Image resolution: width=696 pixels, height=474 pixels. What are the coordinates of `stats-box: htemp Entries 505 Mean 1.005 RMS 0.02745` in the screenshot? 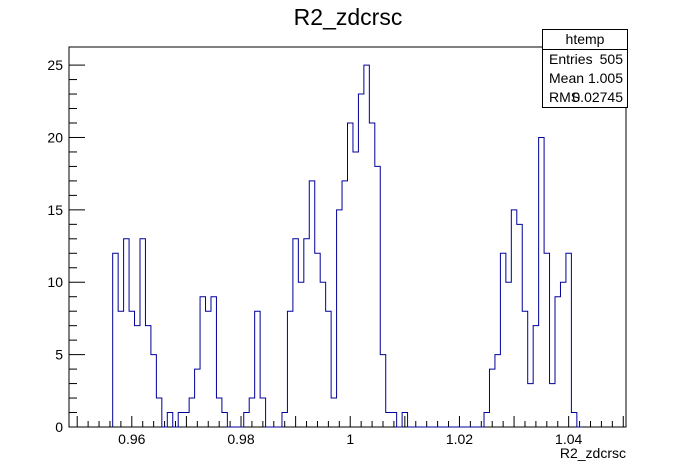 It's located at (585, 68).